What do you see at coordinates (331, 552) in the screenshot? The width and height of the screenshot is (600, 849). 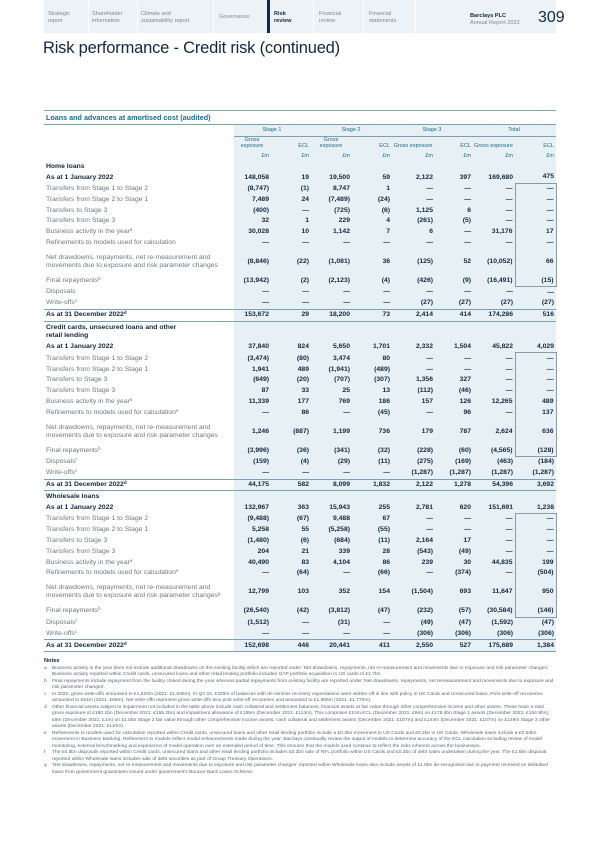 I see `value-cell: 339` at bounding box center [331, 552].